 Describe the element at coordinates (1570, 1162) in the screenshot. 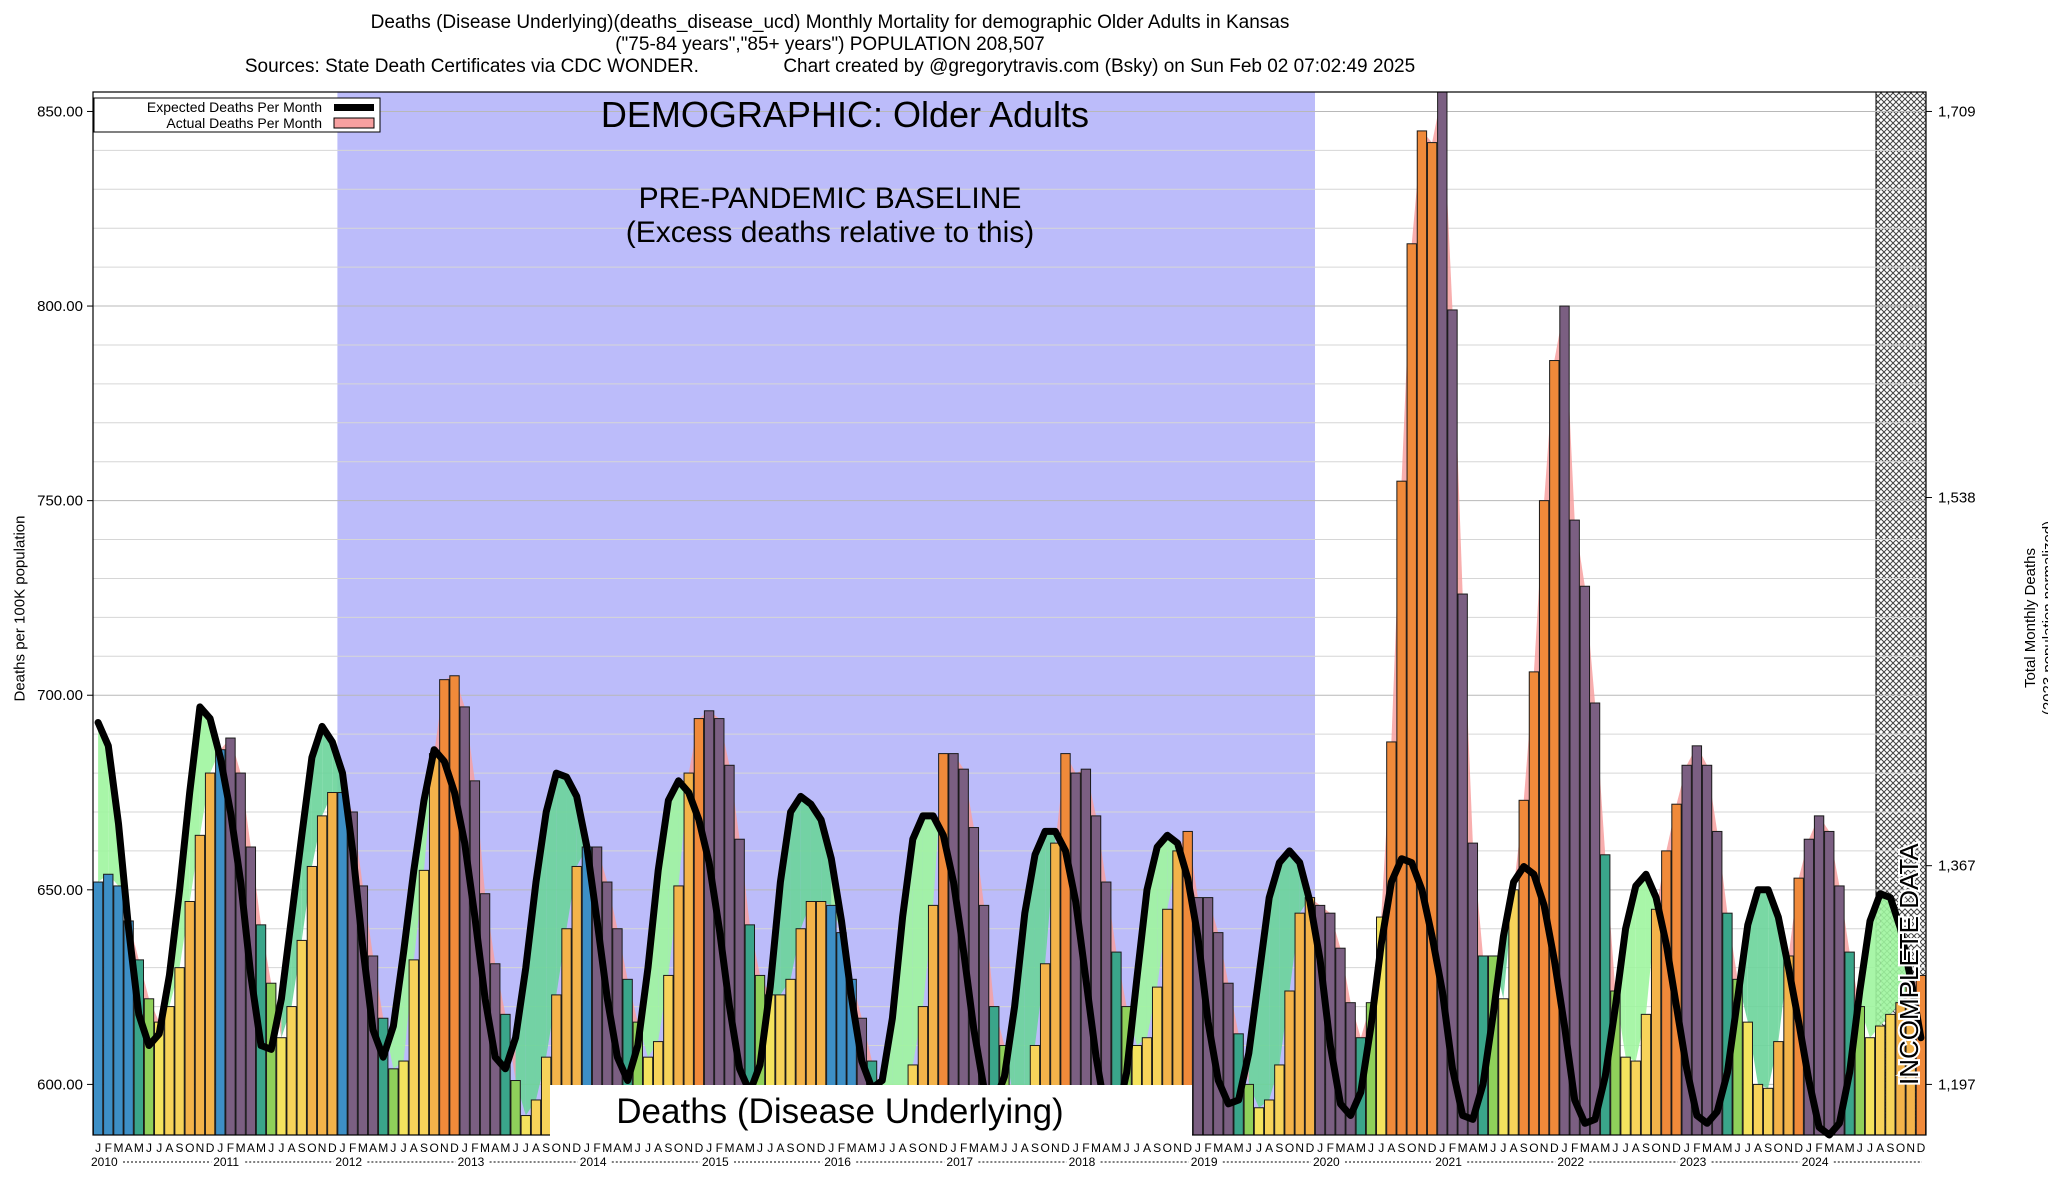

I see `x-year-label: 2022` at that location.